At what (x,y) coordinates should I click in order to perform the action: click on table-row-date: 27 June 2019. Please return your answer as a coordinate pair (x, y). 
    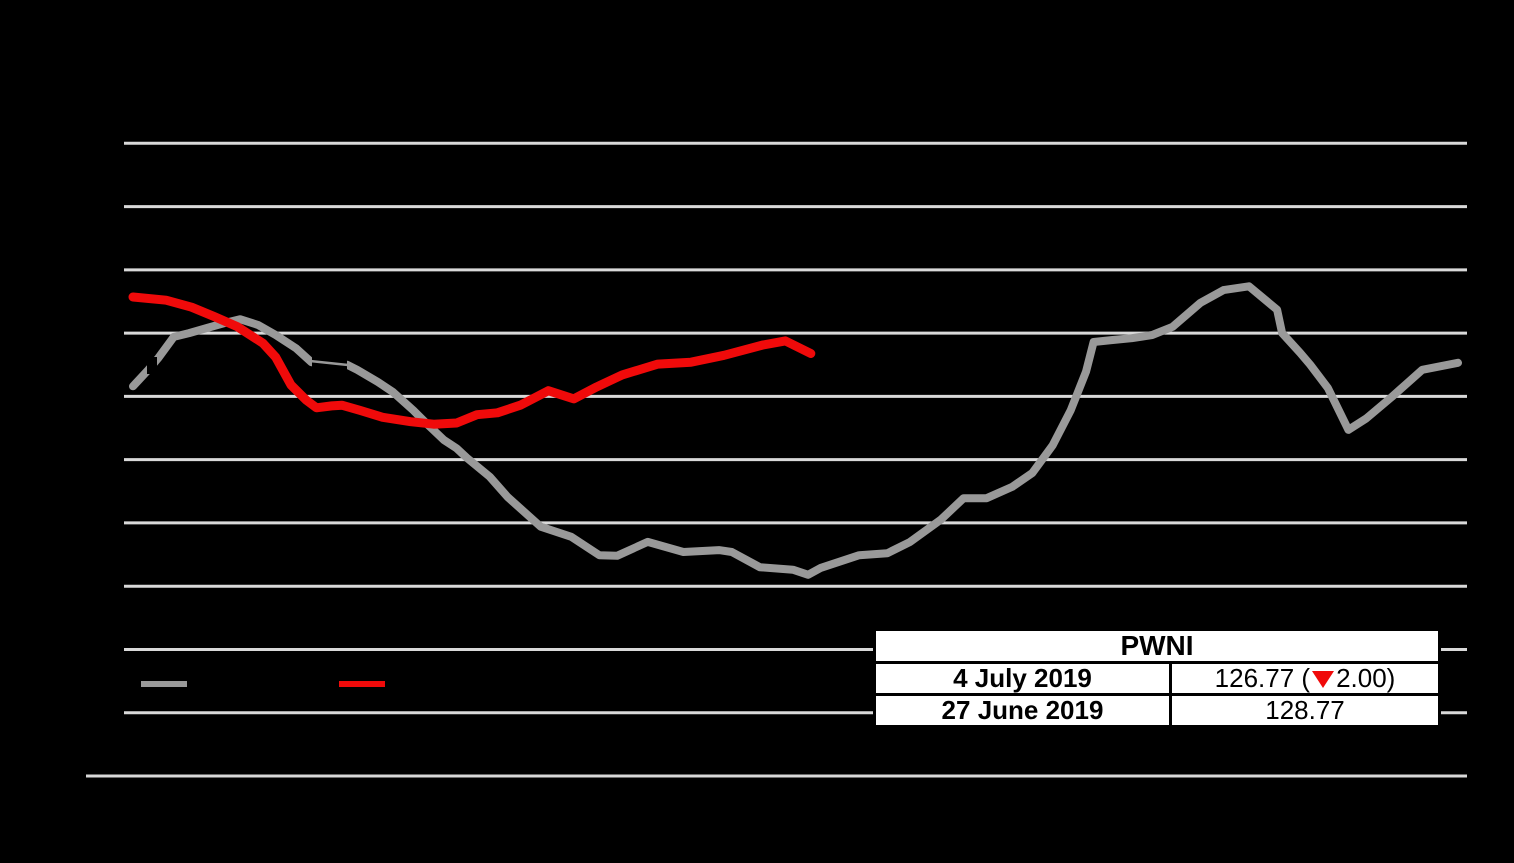
    Looking at the image, I should click on (1024, 710).